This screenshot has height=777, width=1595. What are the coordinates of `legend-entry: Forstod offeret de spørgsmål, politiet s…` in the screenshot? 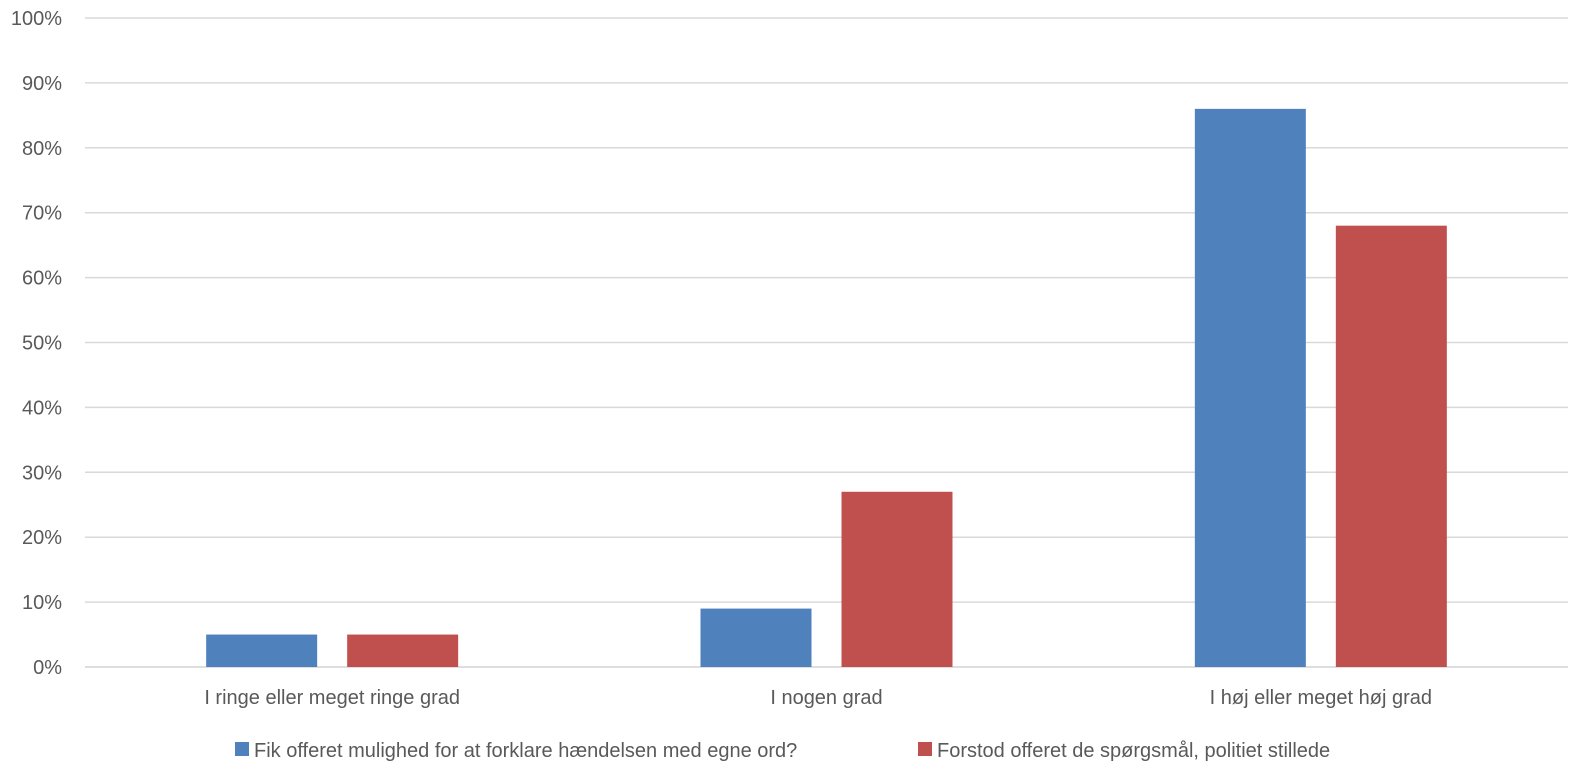 It's located at (1133, 751).